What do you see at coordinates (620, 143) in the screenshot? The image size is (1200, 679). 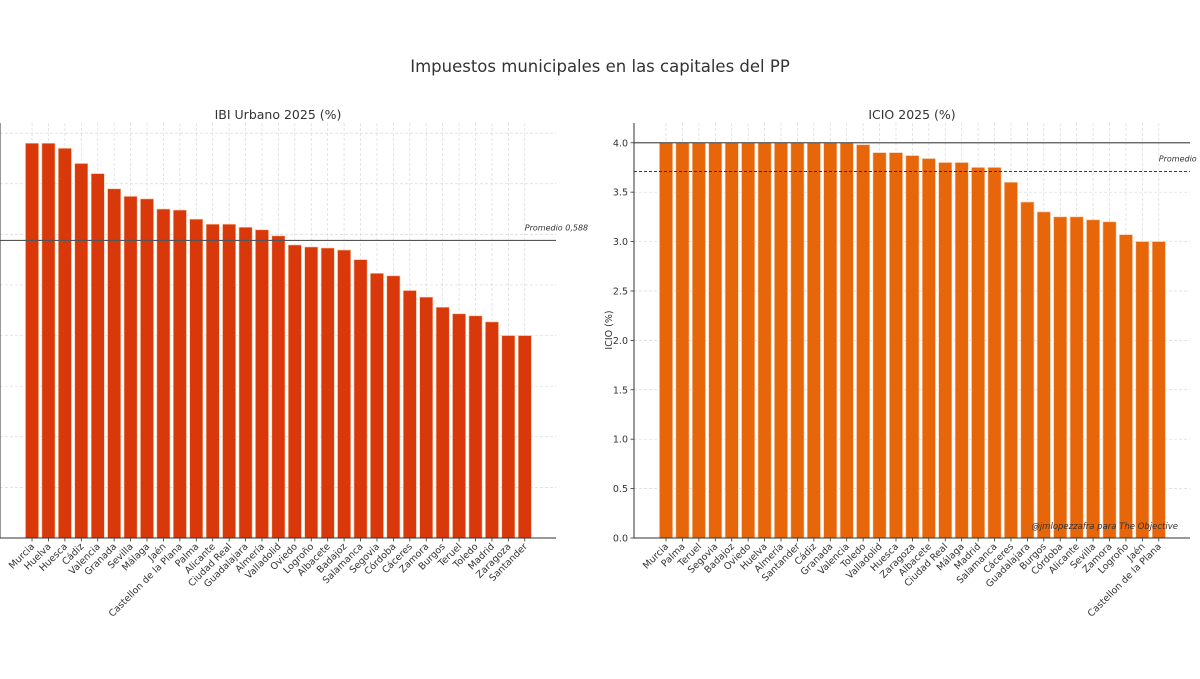 I see `y-tick-label: 4.0` at bounding box center [620, 143].